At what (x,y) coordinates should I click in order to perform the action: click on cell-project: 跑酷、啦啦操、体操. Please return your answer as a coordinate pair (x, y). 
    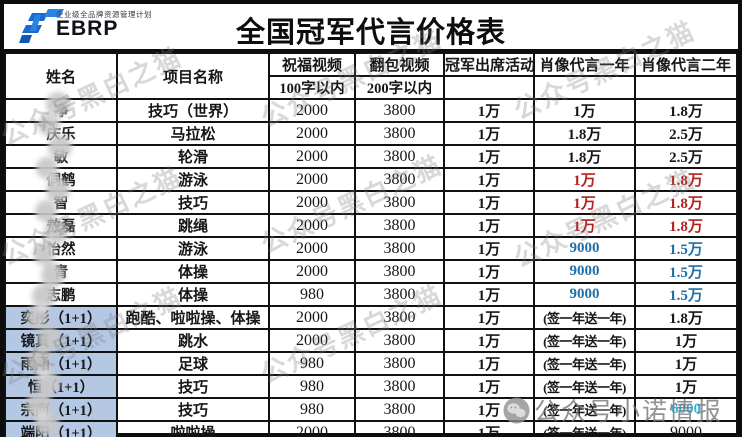
    Looking at the image, I should click on (193, 317).